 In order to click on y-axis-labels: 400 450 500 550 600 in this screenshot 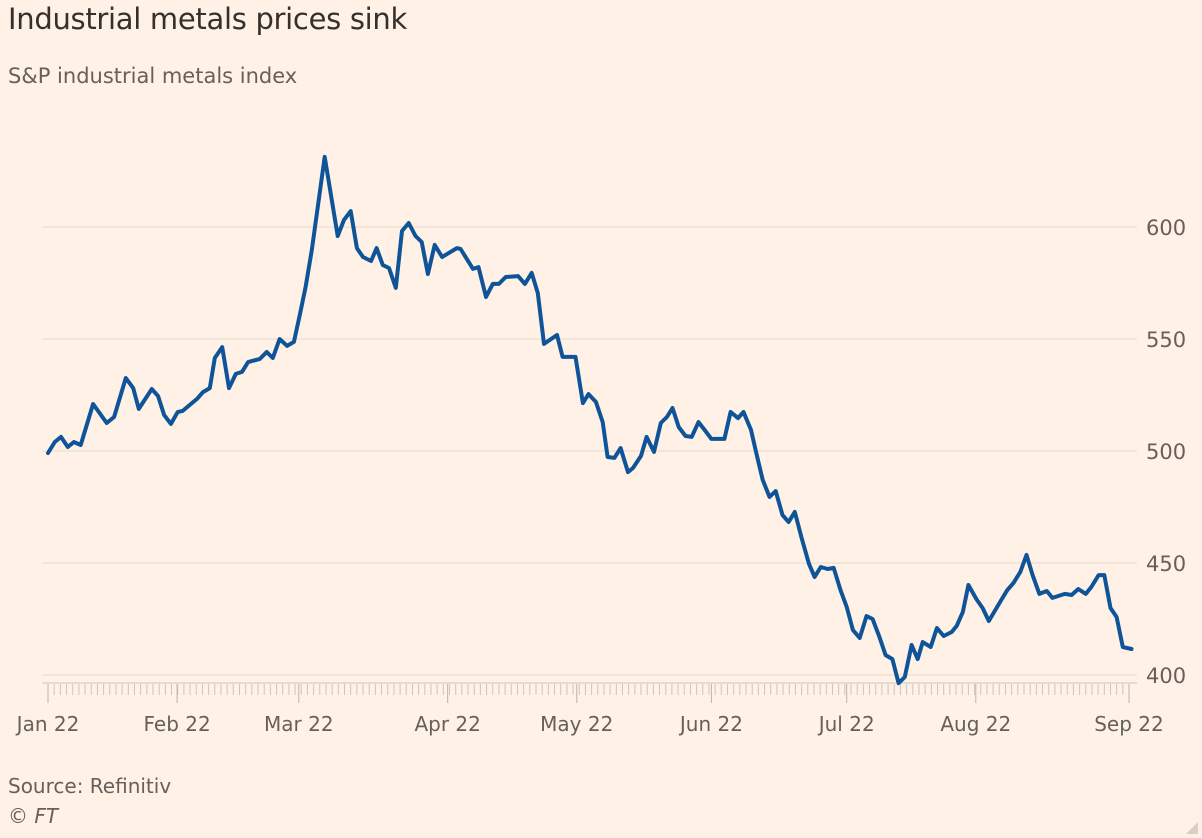, I will do `click(1166, 452)`.